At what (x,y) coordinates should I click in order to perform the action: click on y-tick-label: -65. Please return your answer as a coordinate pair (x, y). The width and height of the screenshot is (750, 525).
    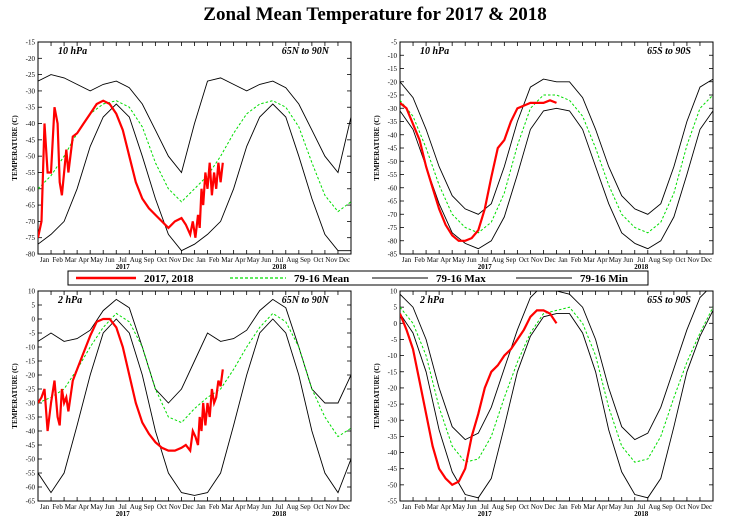
    Looking at the image, I should click on (31, 502).